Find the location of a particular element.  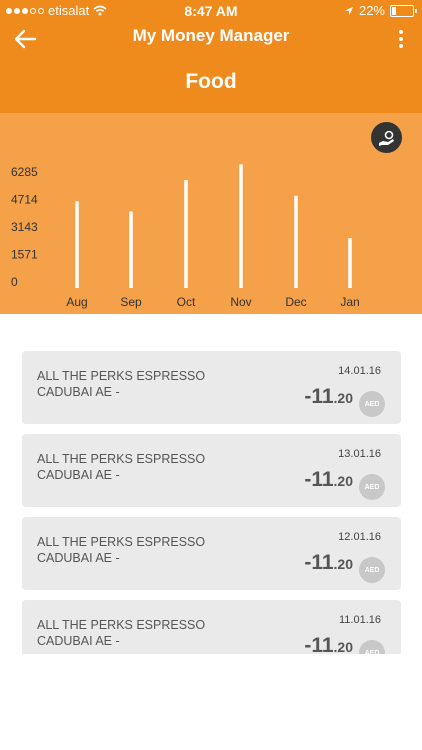

app-title: My Money Manager is located at coordinates (211, 35).